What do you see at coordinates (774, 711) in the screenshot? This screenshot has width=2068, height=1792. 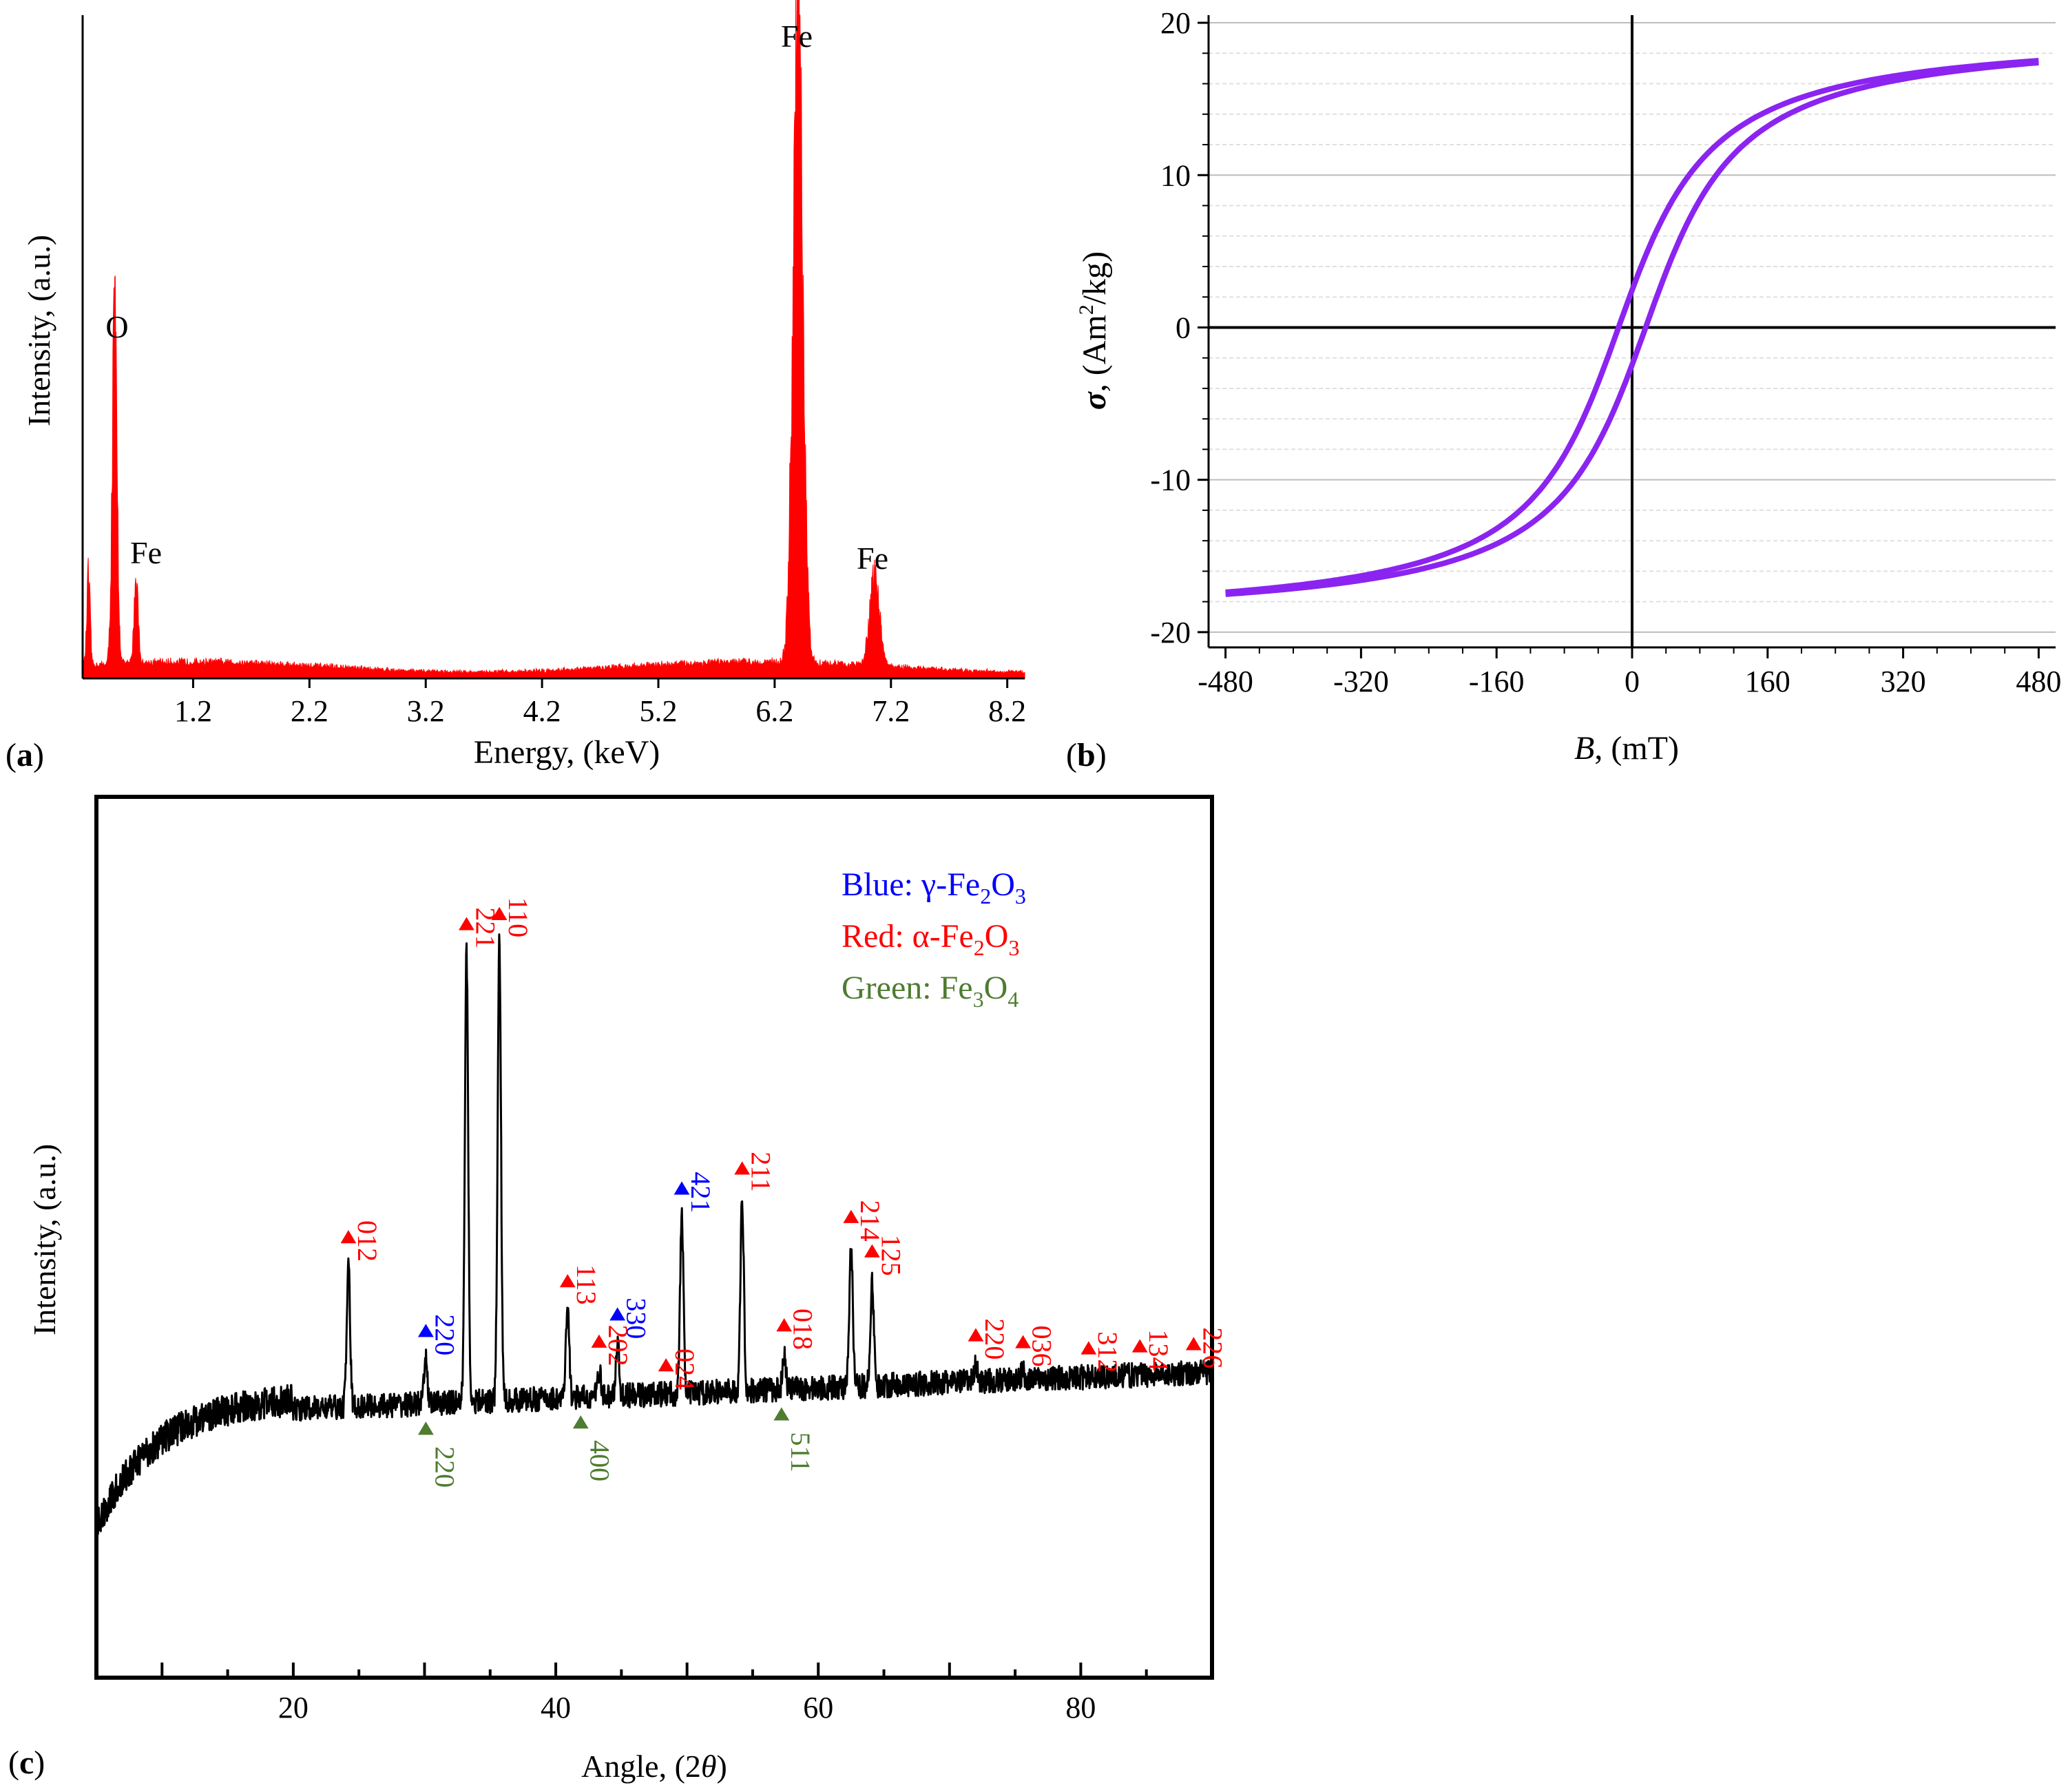 I see `panel-a-x-tick-label: 6.2` at bounding box center [774, 711].